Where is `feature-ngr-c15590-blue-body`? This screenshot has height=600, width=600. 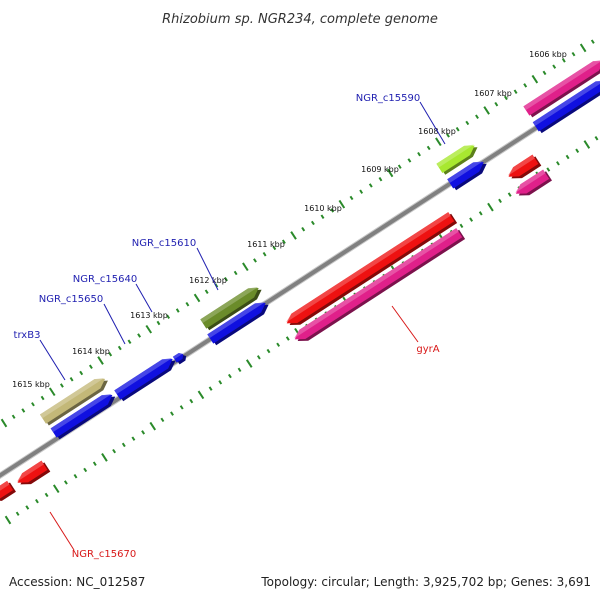
feature-ngr-c15590-blue-body is located at coordinates (566, 106).